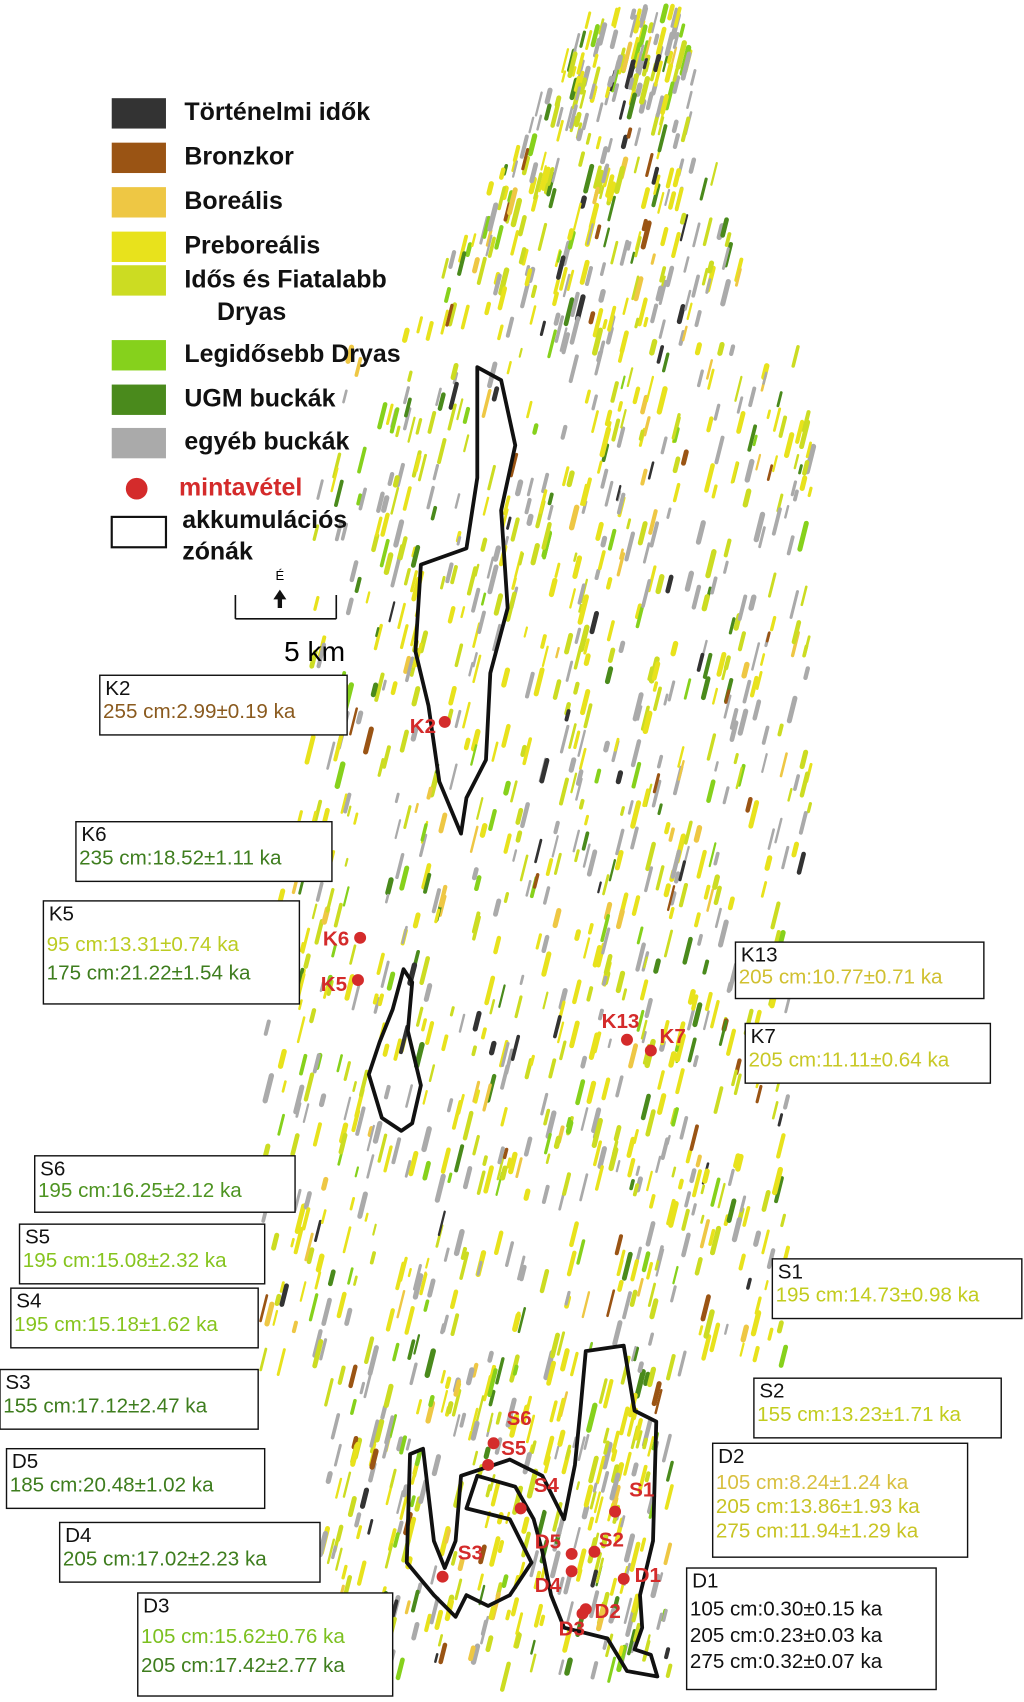 Image resolution: width=1024 pixels, height=1702 pixels. What do you see at coordinates (731, 1456) in the screenshot?
I see `sample-box-id: D2` at bounding box center [731, 1456].